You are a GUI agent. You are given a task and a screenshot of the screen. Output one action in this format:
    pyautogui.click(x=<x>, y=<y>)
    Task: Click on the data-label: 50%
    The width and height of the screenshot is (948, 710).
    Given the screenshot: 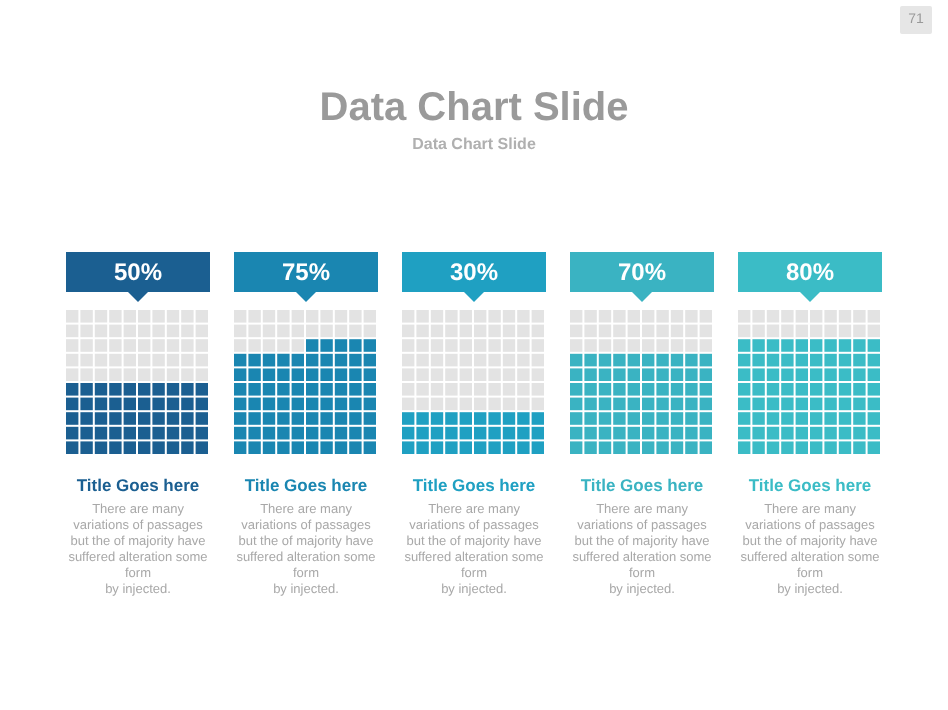 What is the action you would take?
    pyautogui.click(x=138, y=272)
    